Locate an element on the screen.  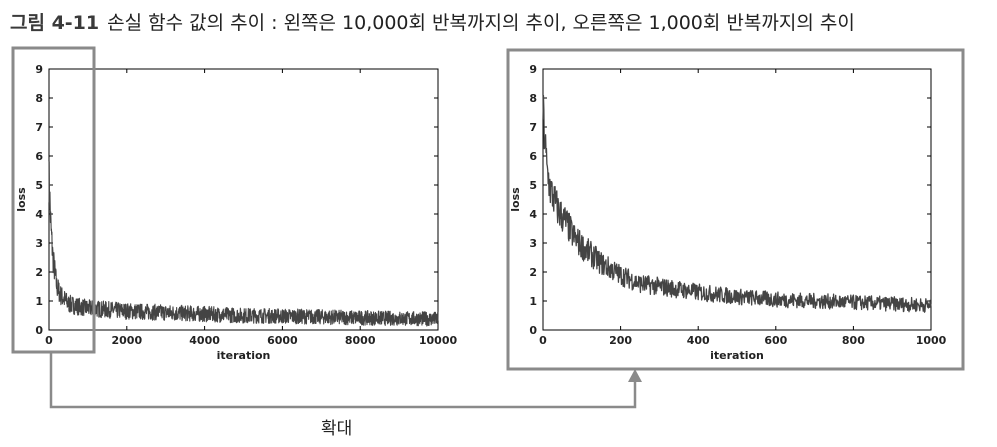
loss-series-line is located at coordinates (243, 244).